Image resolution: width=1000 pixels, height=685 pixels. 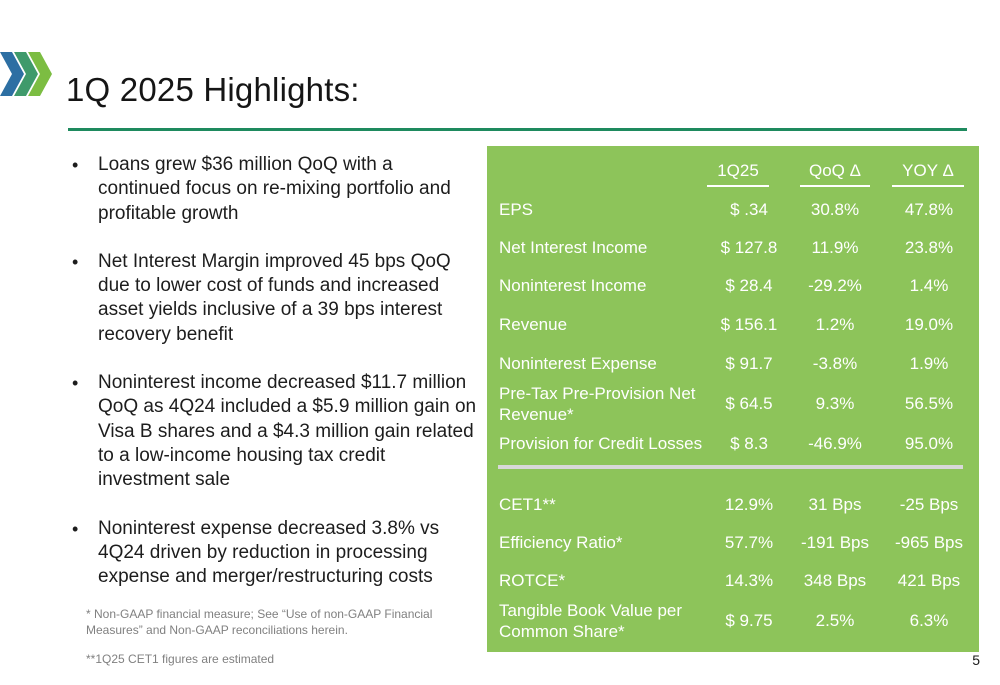 What do you see at coordinates (929, 363) in the screenshot?
I see `cell-yoy: 1.9%` at bounding box center [929, 363].